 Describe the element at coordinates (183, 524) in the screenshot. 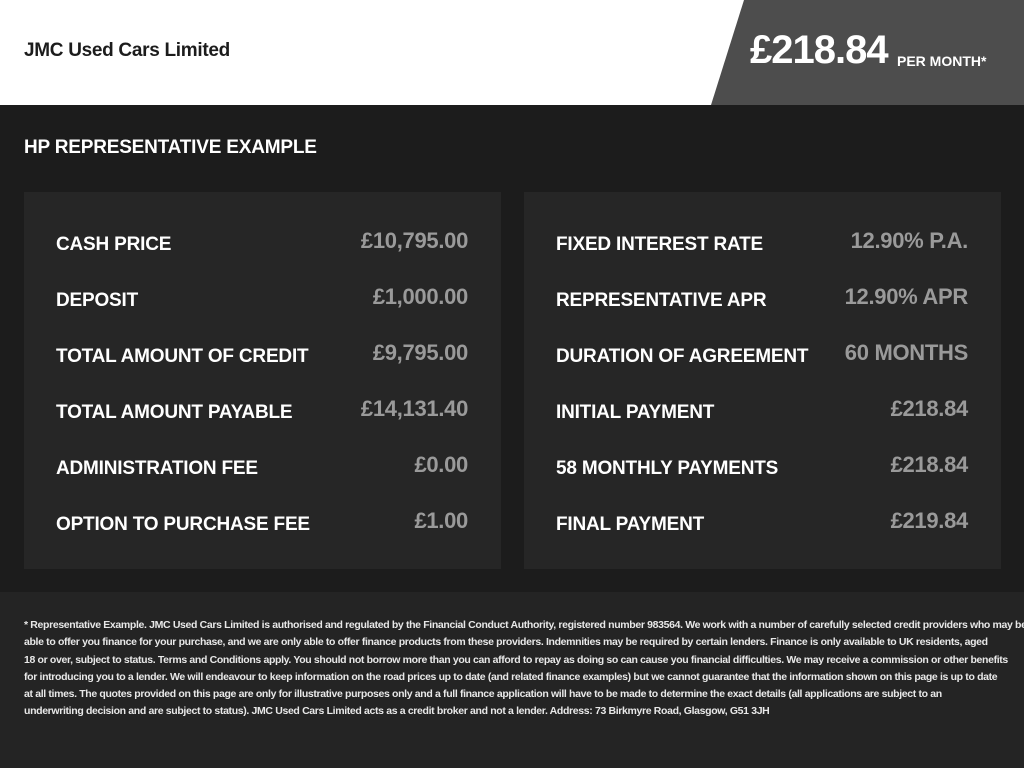

I see `finance-label: OPTION TO PURCHASE FEE` at that location.